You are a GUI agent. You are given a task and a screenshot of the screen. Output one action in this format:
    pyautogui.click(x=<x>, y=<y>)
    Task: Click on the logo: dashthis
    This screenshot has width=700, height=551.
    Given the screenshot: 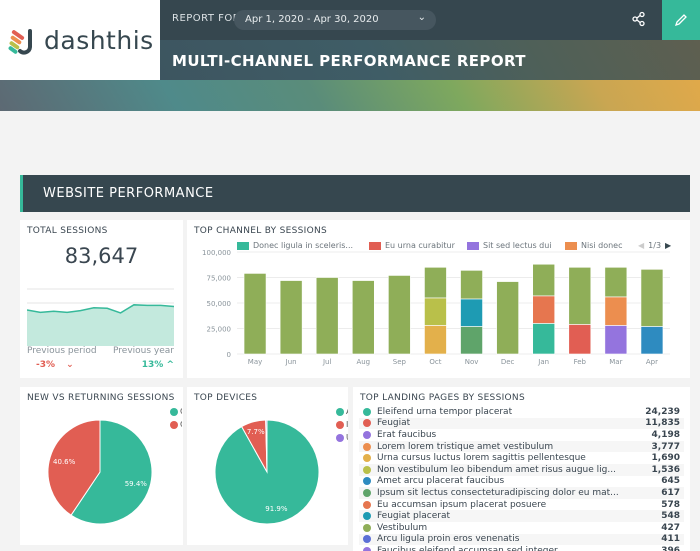 What is the action you would take?
    pyautogui.click(x=80, y=40)
    